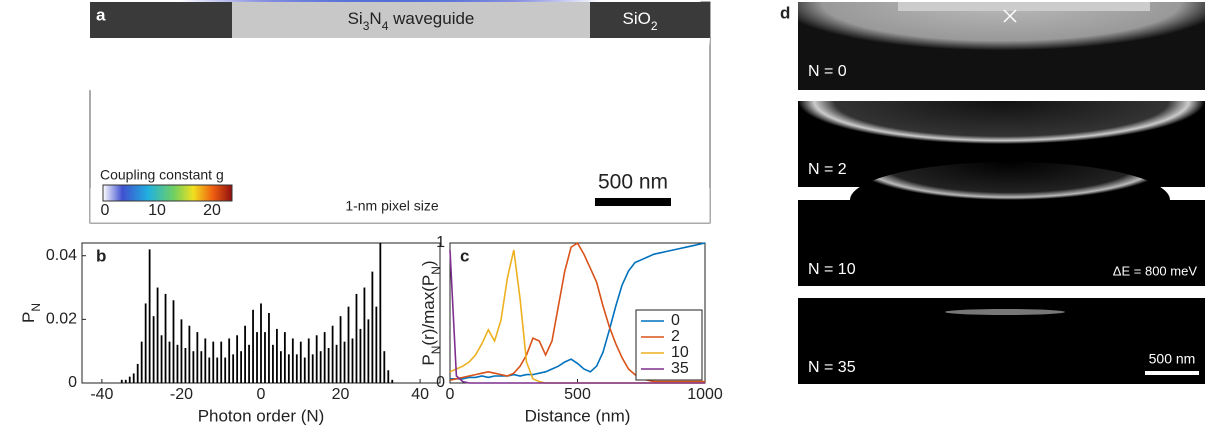 The image size is (1224, 443). What do you see at coordinates (101, 255) in the screenshot?
I see `panel-label: b` at bounding box center [101, 255].